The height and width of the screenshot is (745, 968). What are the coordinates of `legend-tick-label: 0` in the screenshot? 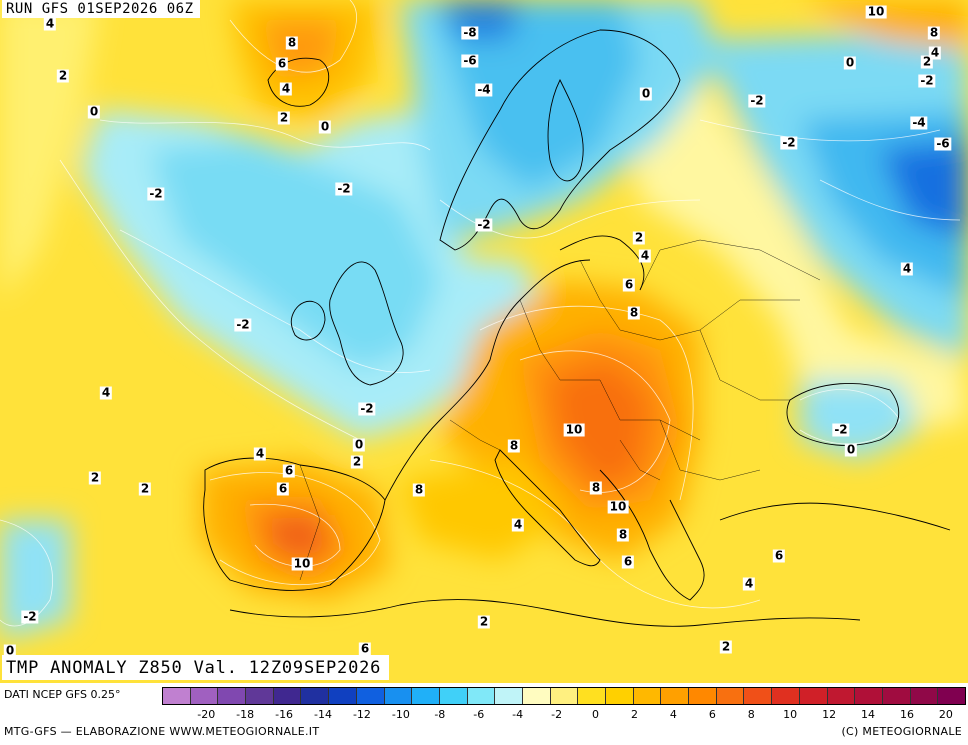 It's located at (596, 714).